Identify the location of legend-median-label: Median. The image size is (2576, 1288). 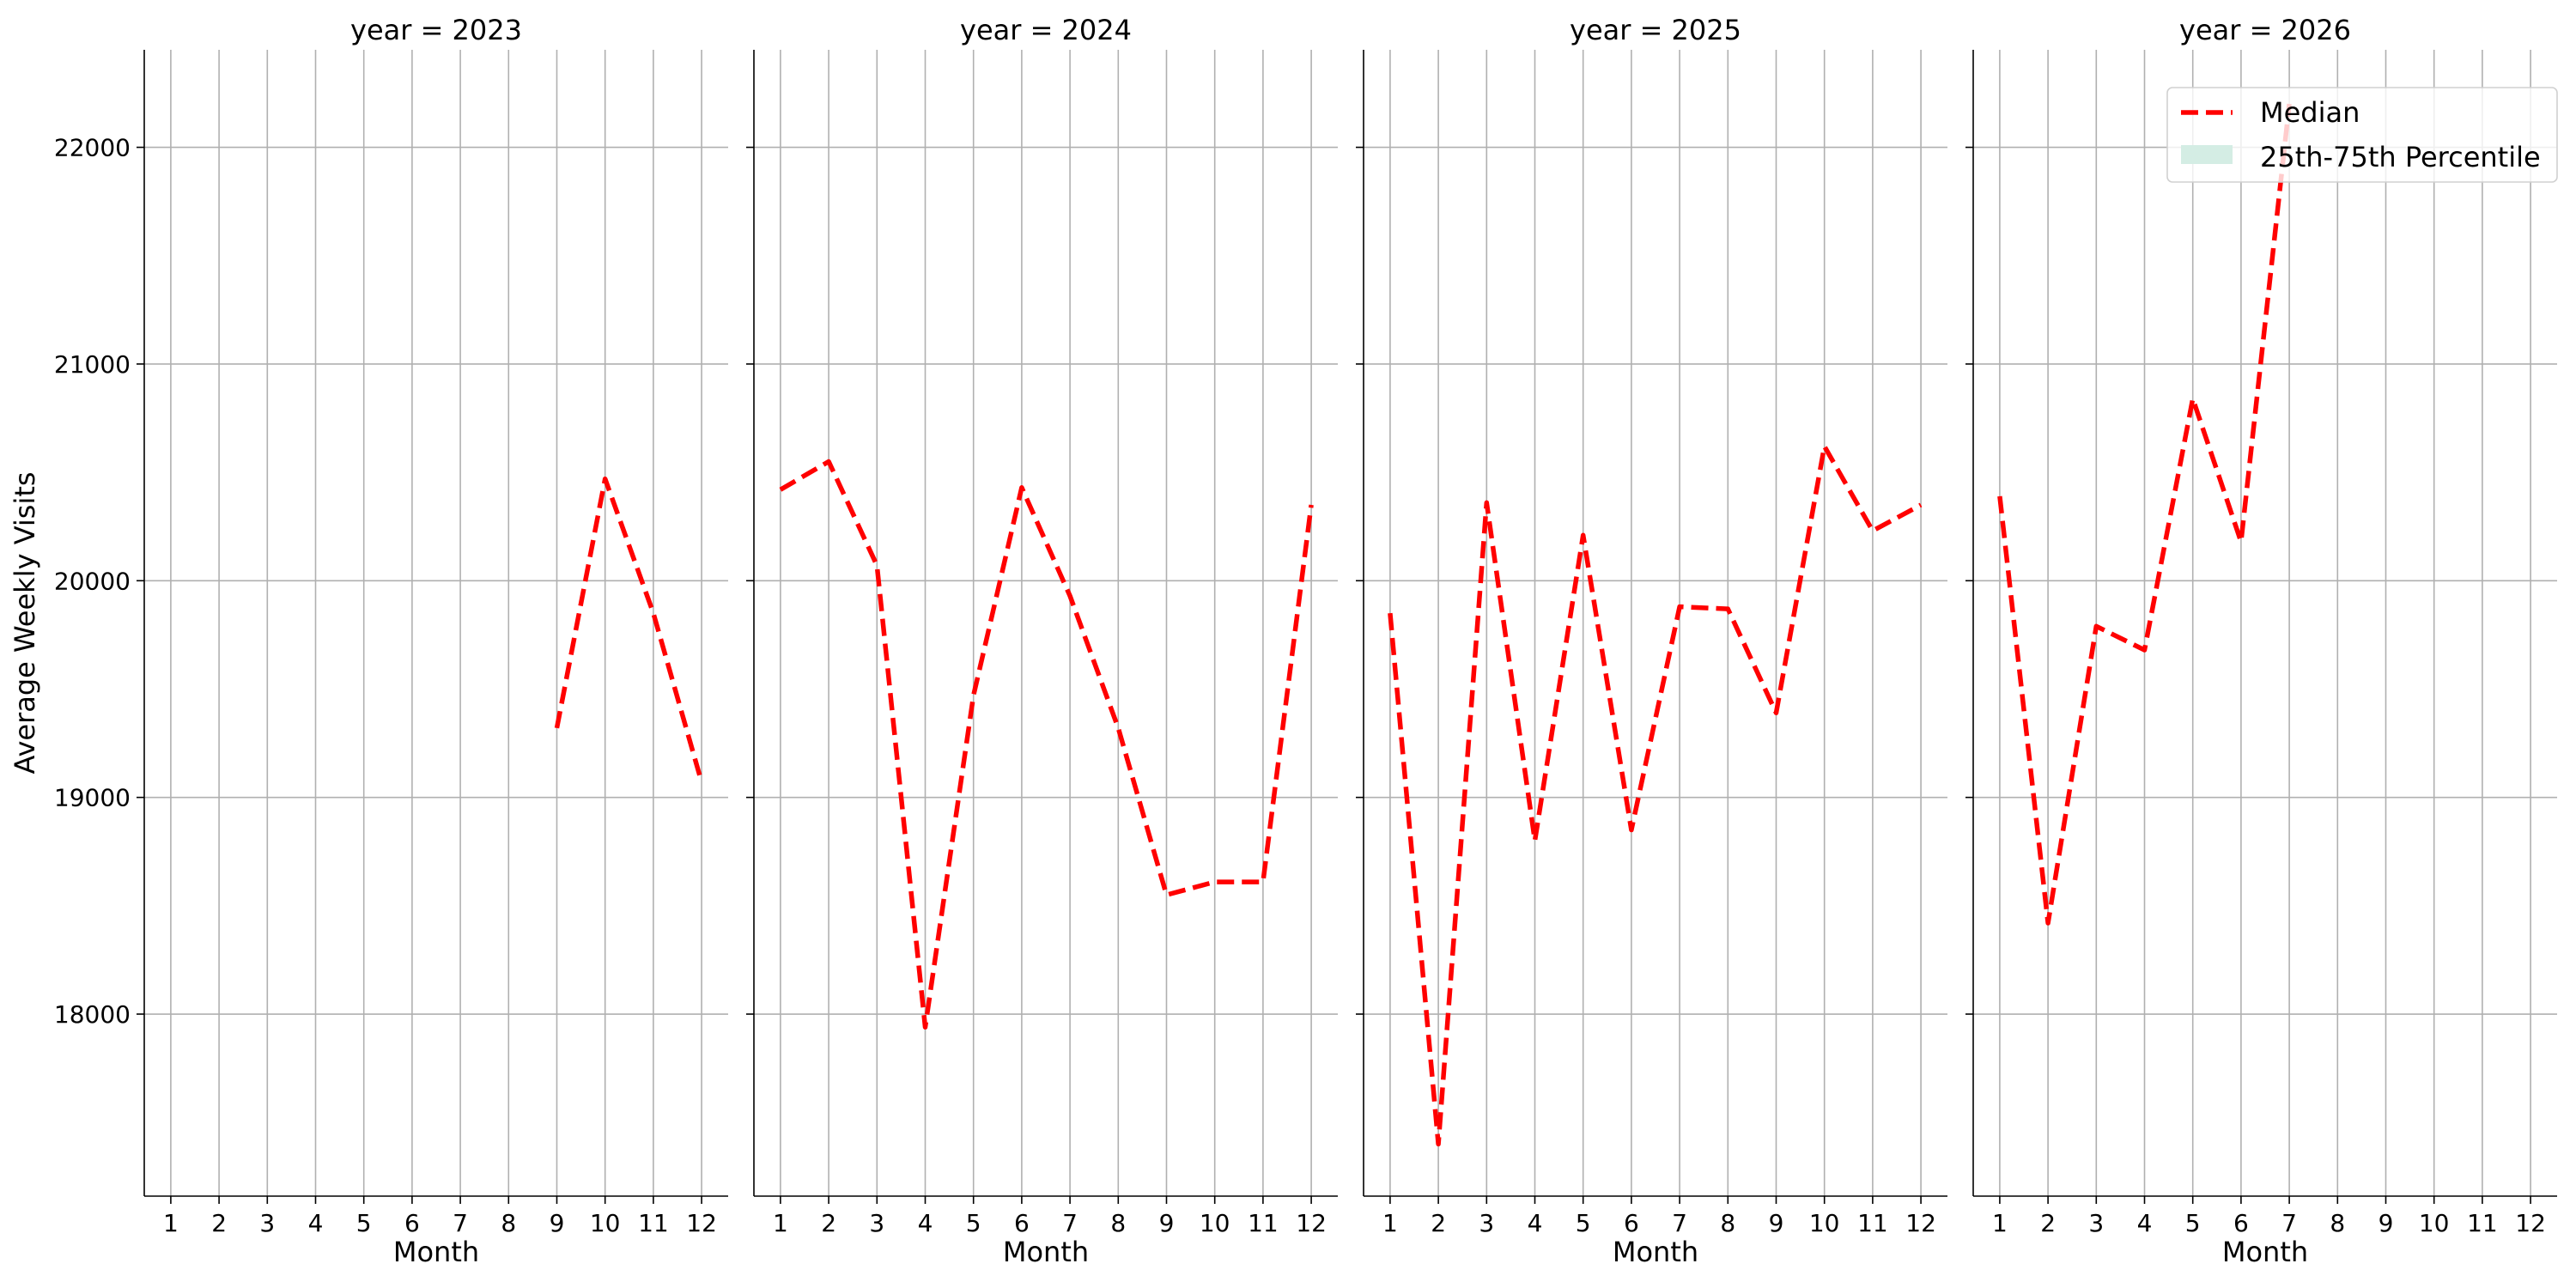
(2310, 112).